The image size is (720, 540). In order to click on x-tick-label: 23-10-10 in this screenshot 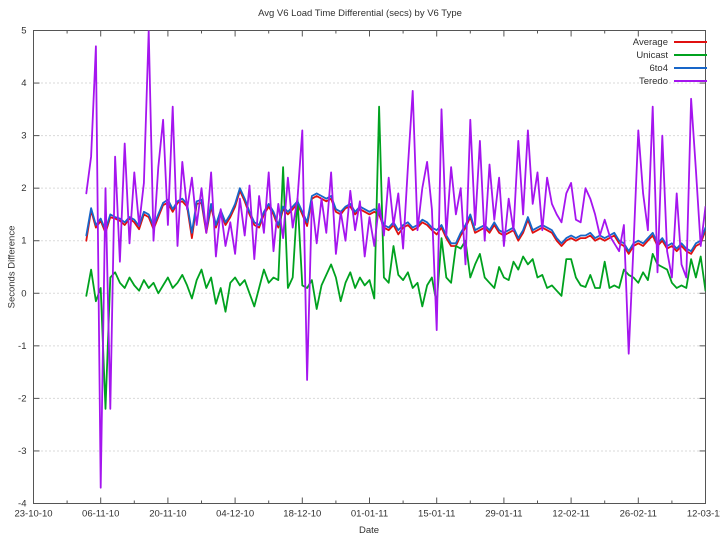, I will do `click(33, 514)`.